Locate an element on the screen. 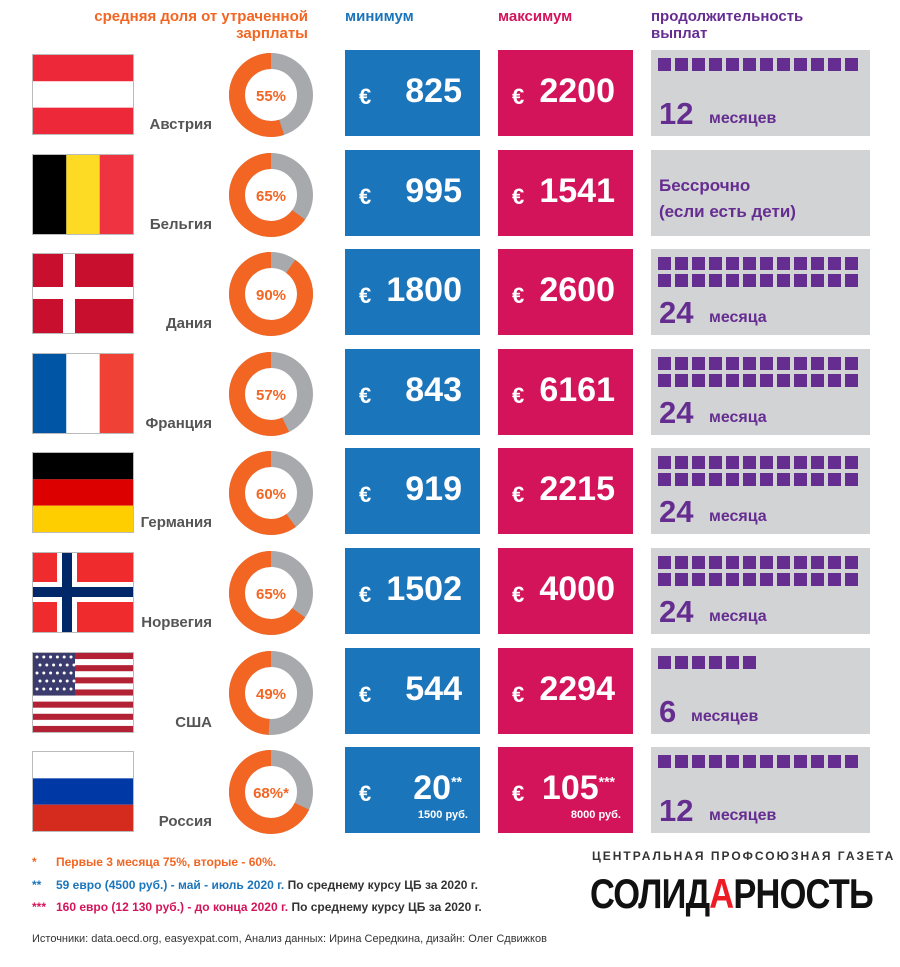  header-share-line1: средняя доля от утраченной is located at coordinates (201, 16).